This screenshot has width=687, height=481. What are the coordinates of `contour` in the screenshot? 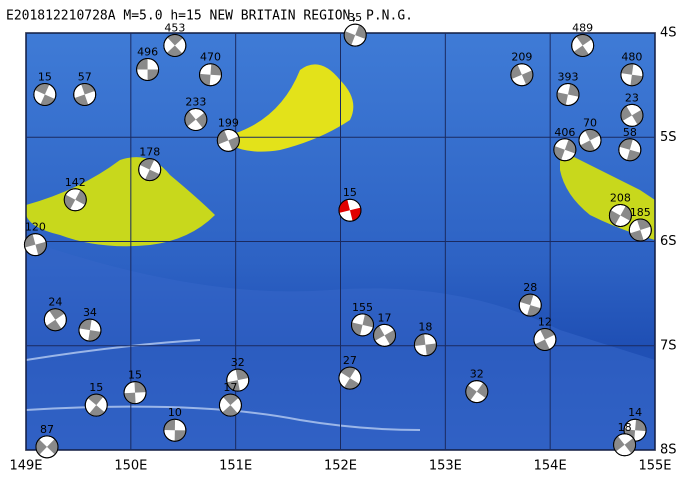 It's located at (223, 385).